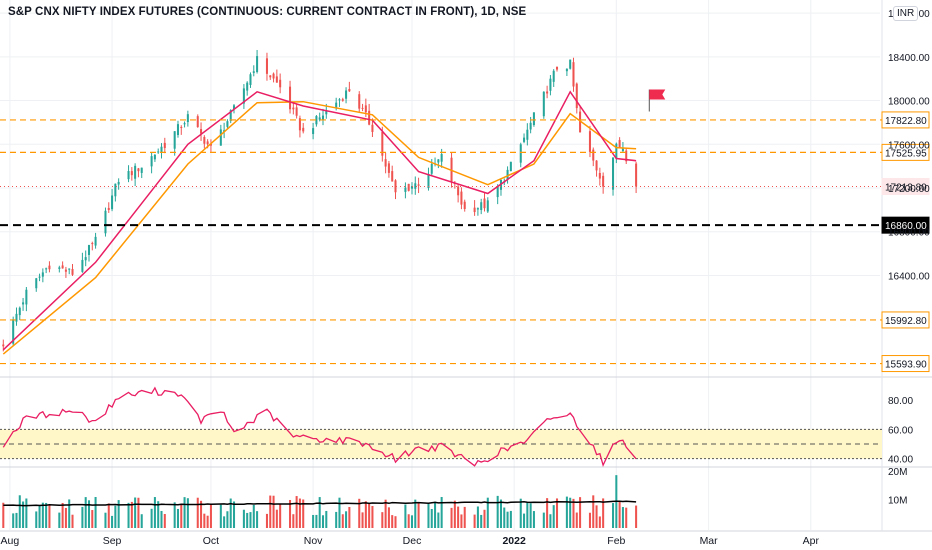  Describe the element at coordinates (909, 276) in the screenshot. I see `price-axis-tick: 16400.00` at that location.